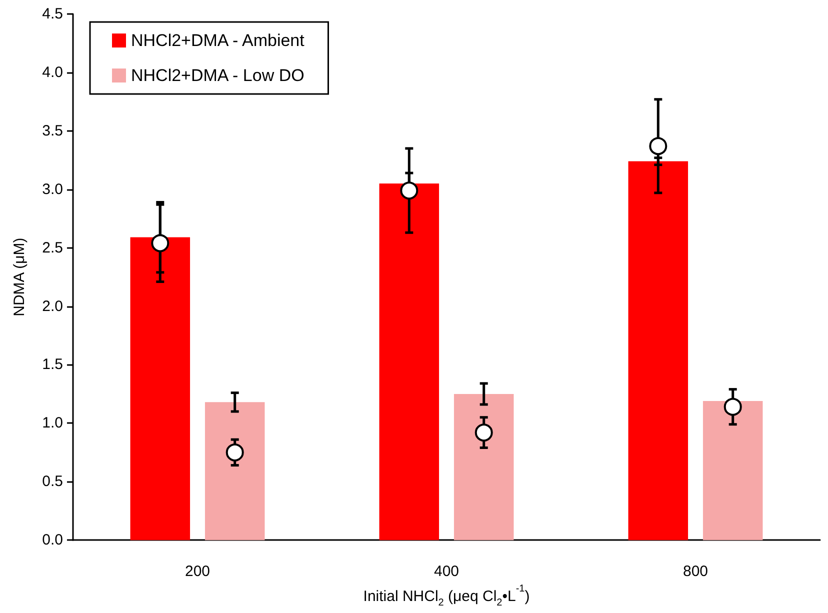 The width and height of the screenshot is (828, 613). What do you see at coordinates (447, 571) in the screenshot?
I see `x-tick-label: 400` at bounding box center [447, 571].